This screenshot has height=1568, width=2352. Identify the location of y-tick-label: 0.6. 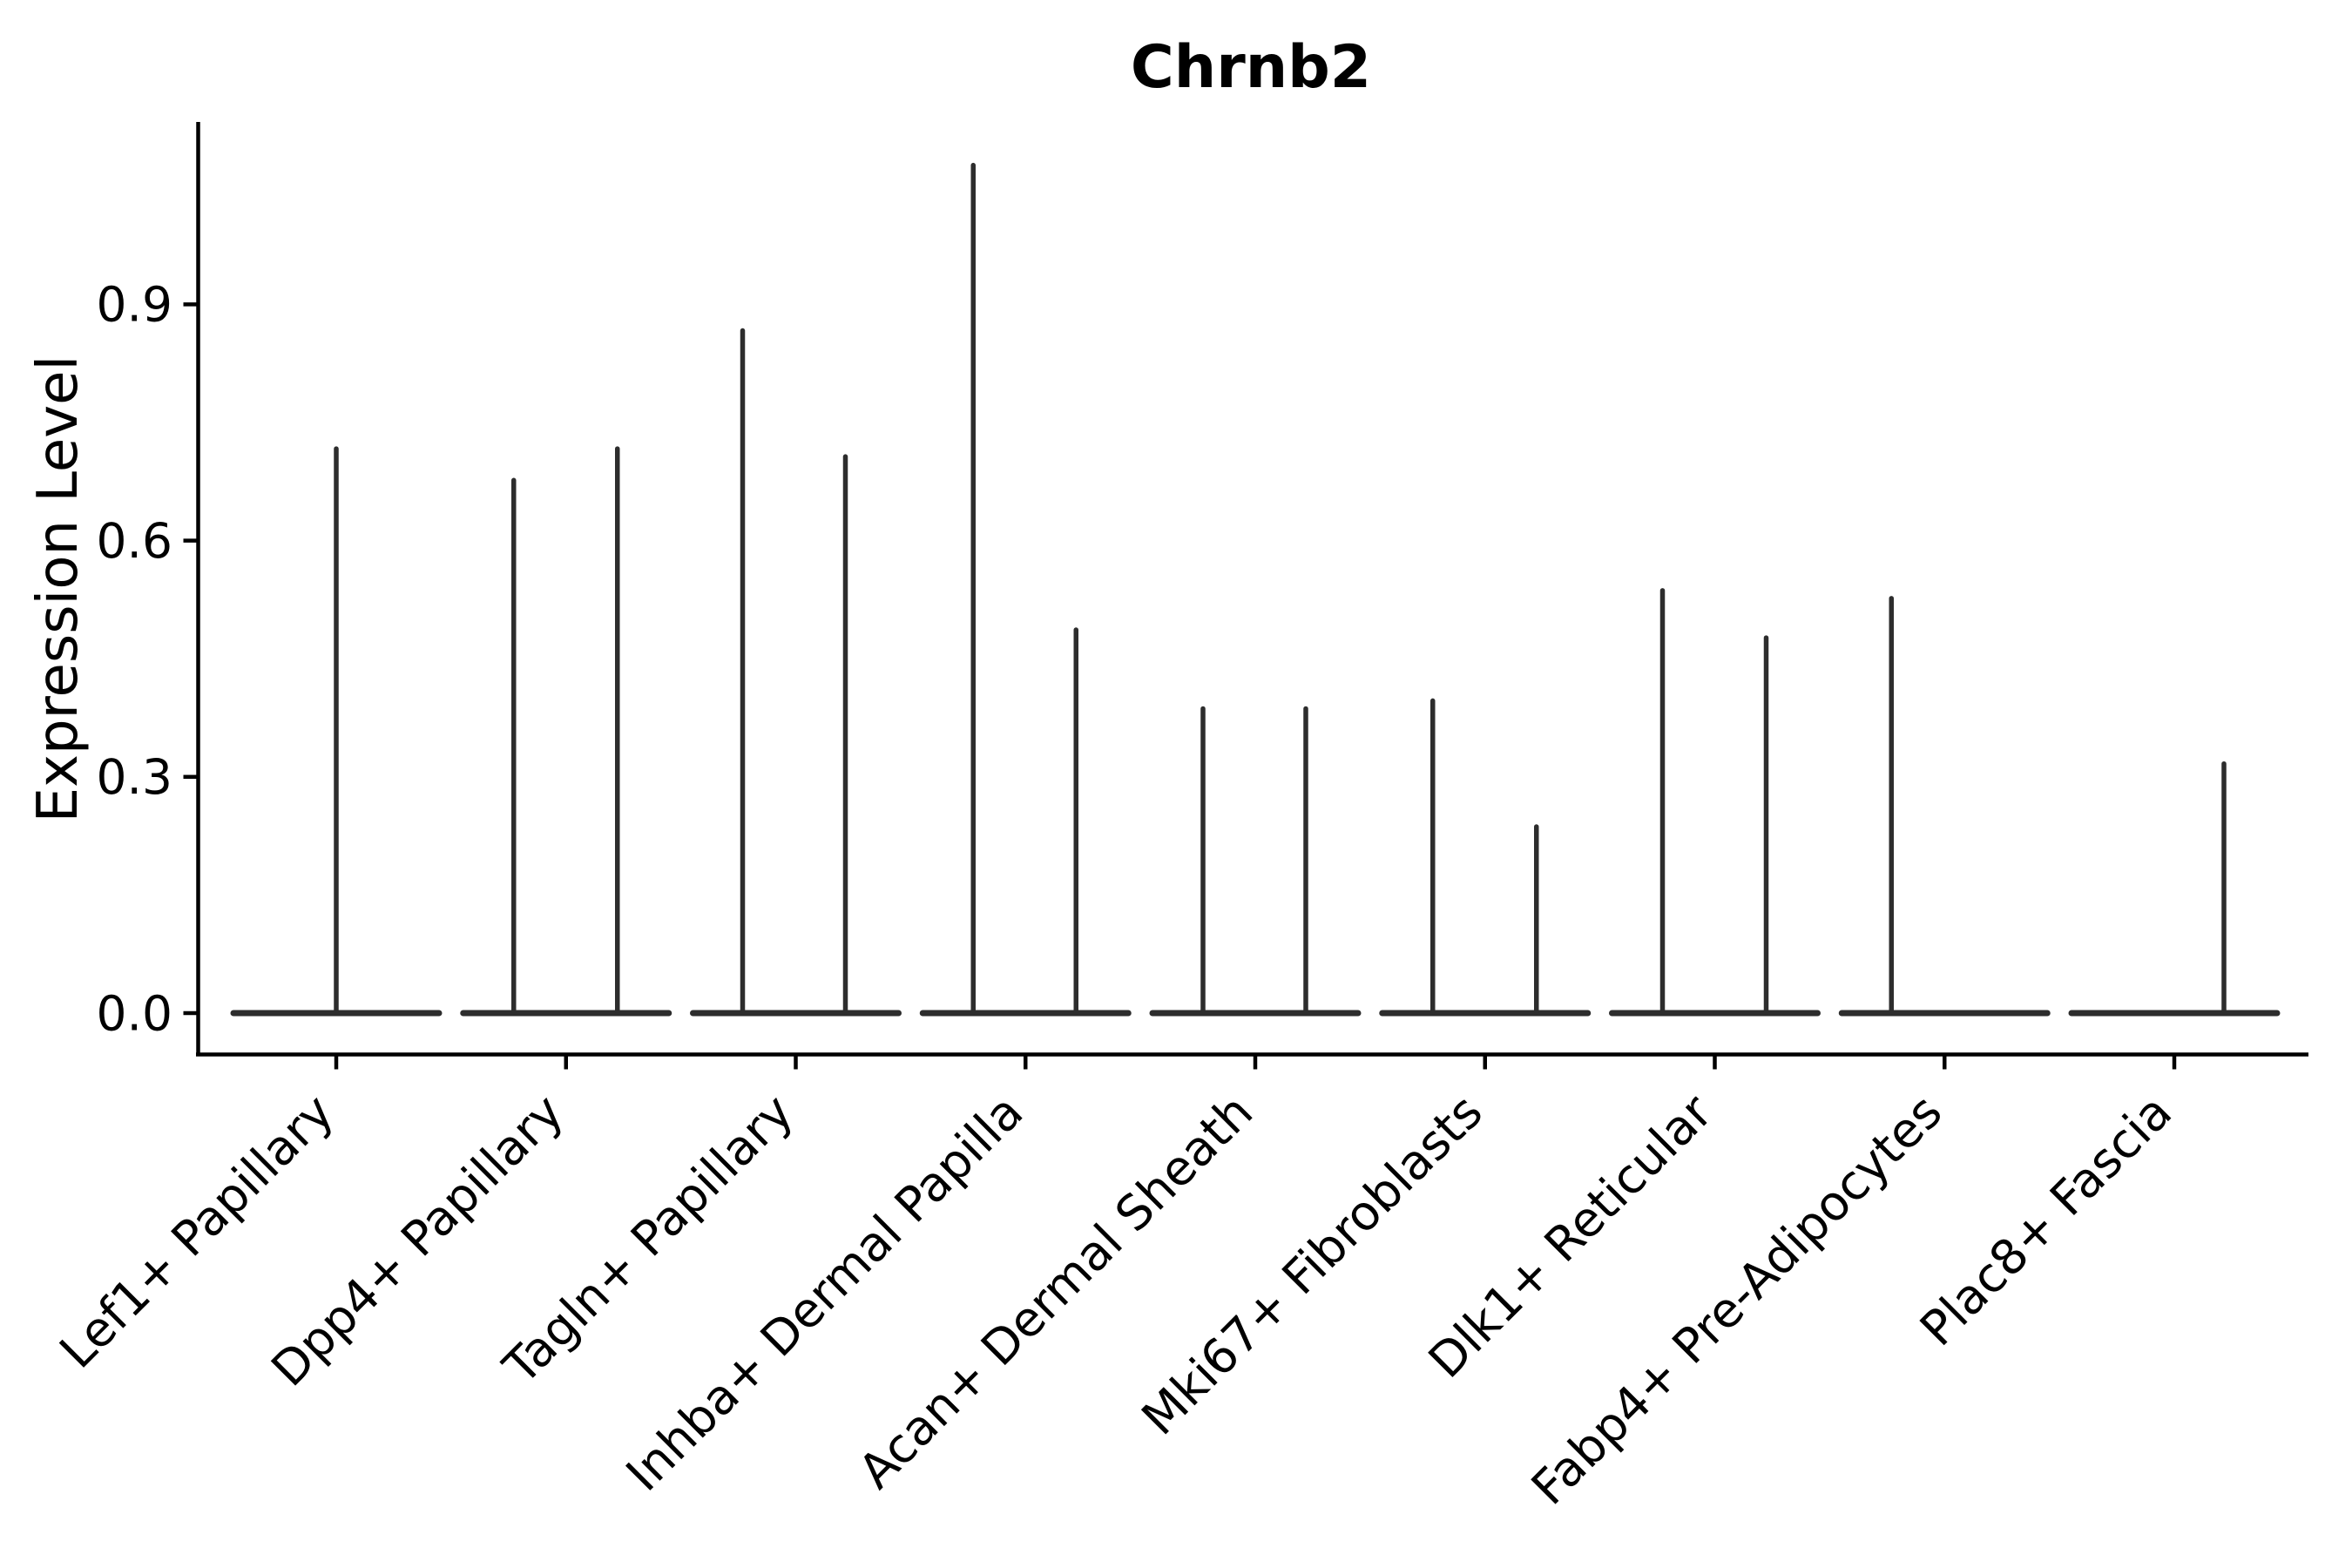
(134, 541).